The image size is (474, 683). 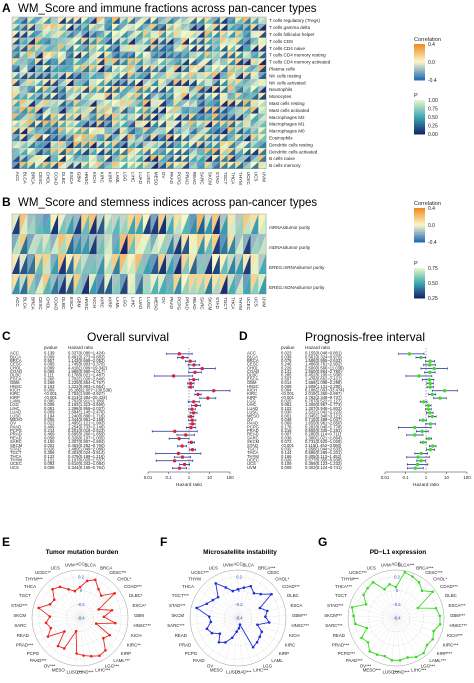 What do you see at coordinates (416, 96) in the screenshot?
I see `a-legend-title: P` at bounding box center [416, 96].